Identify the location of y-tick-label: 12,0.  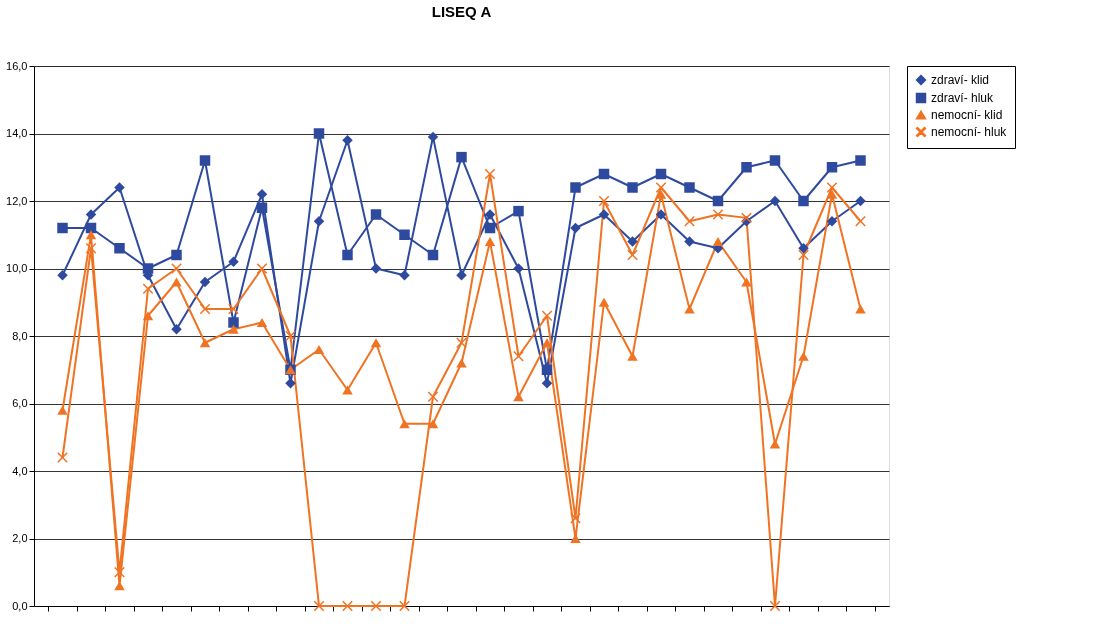
(17, 200).